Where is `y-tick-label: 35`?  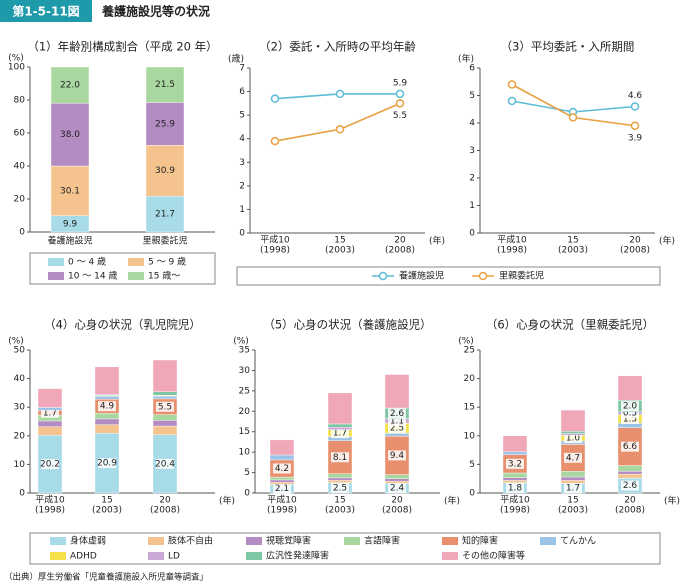 y-tick-label: 35 is located at coordinates (244, 351).